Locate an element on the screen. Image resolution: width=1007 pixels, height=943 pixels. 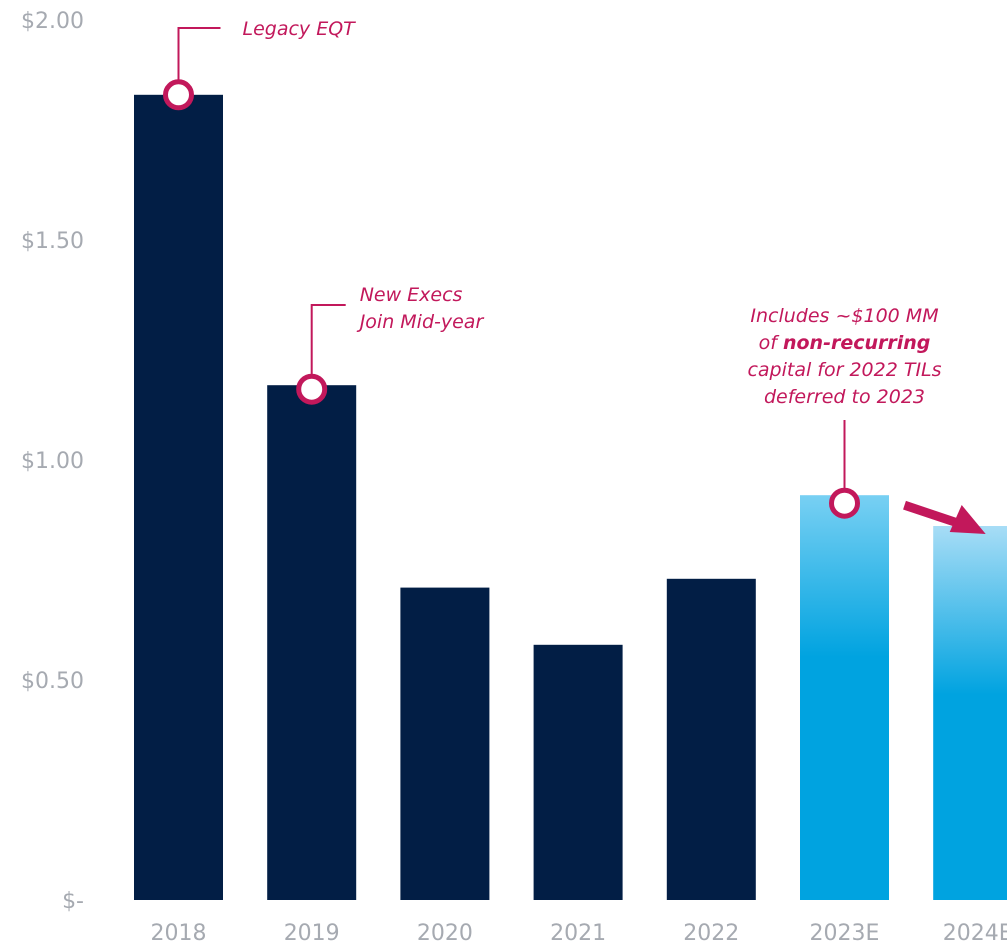
annotation-text: of non-recurring is located at coordinates (845, 343).